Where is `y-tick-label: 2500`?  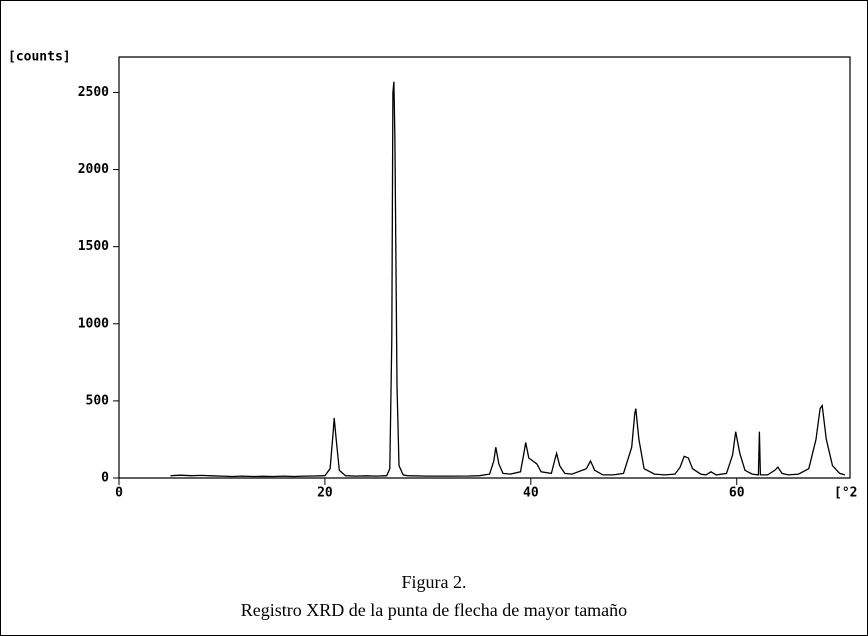
y-tick-label: 2500 is located at coordinates (93, 92).